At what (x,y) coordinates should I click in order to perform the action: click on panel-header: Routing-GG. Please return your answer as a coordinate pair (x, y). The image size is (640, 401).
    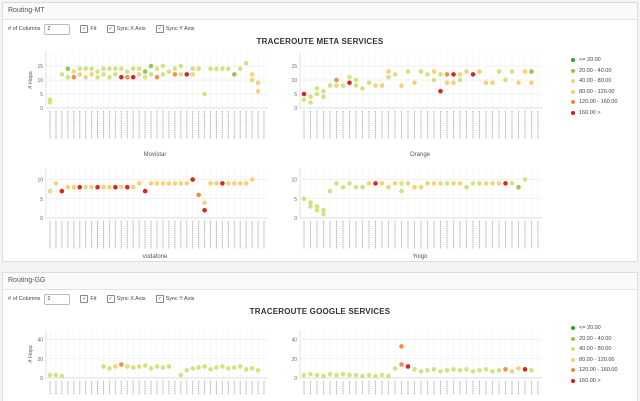
    Looking at the image, I should click on (320, 281).